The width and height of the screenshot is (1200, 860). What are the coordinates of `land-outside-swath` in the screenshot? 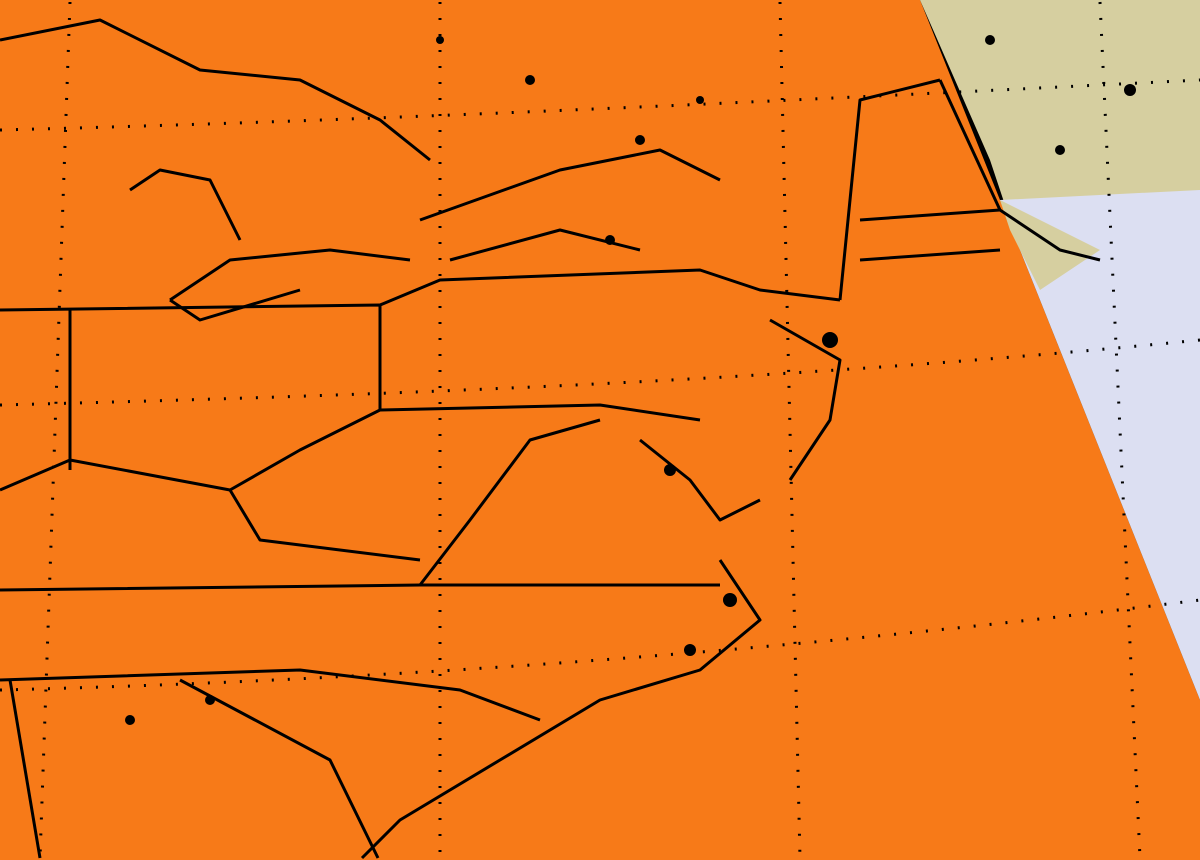 It's located at (1060, 110).